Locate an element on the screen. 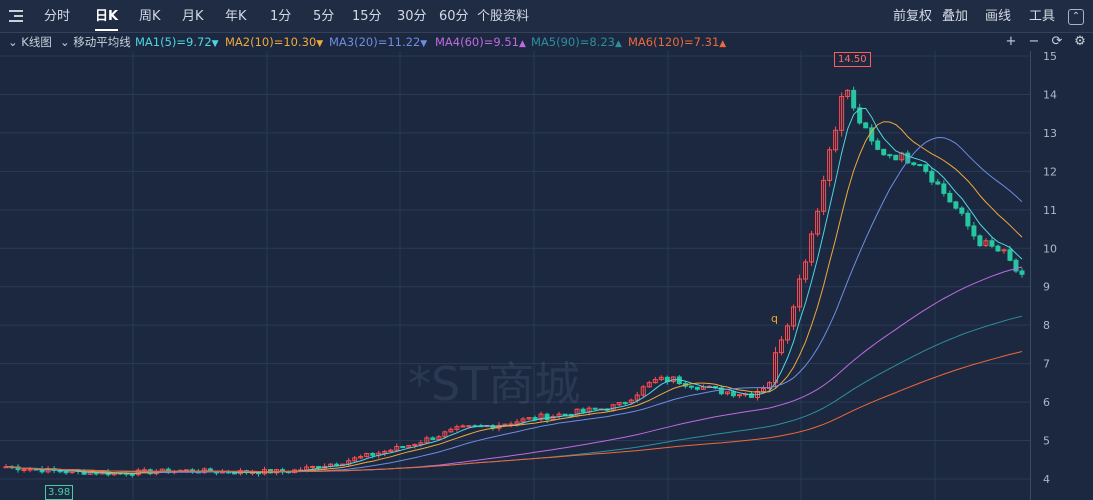 This screenshot has height=500, width=1093. y-tick-label: 10 is located at coordinates (1050, 248).